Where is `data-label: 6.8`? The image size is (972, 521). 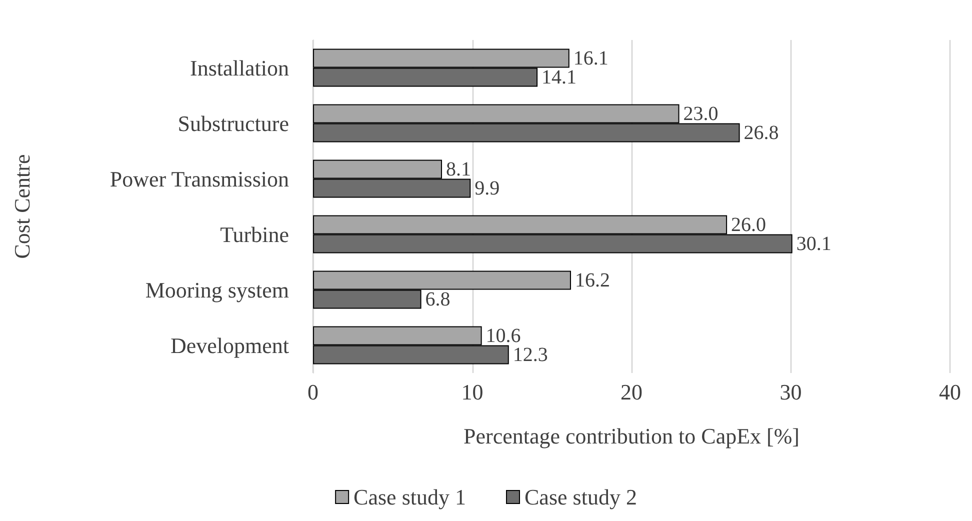
data-label: 6.8 is located at coordinates (437, 299).